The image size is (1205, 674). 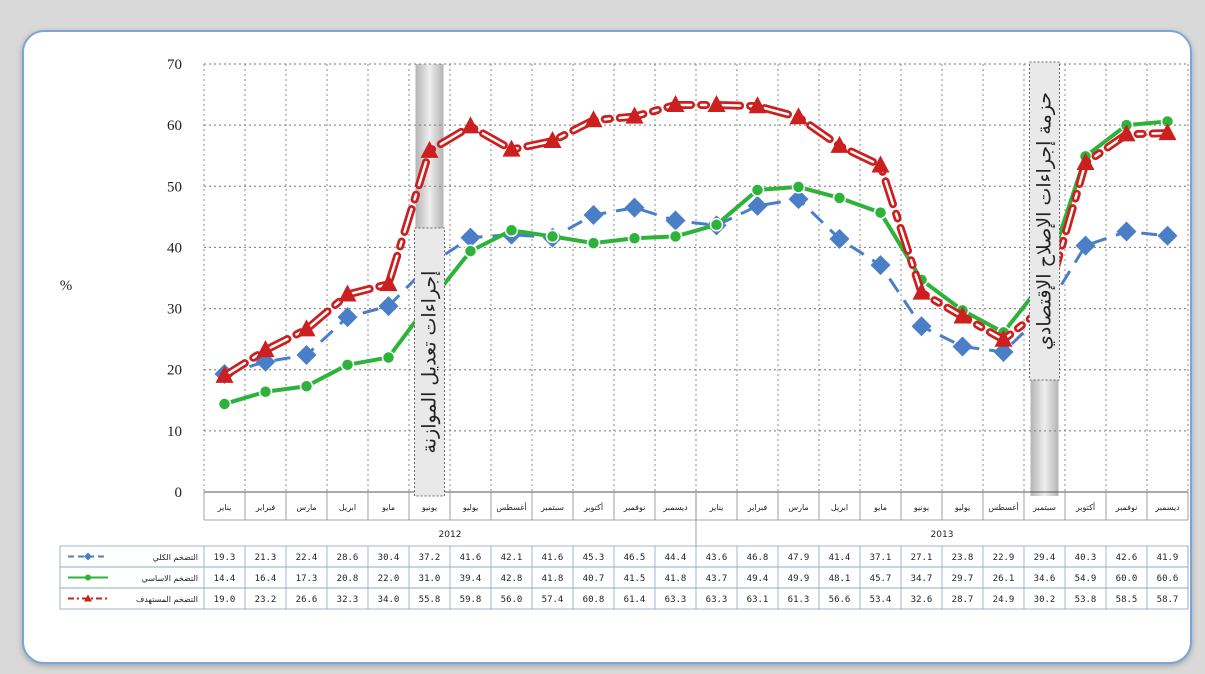 I want to click on annotation: حزمة إجراءات الإصلاح الإقتصادي, so click(x=1044, y=221).